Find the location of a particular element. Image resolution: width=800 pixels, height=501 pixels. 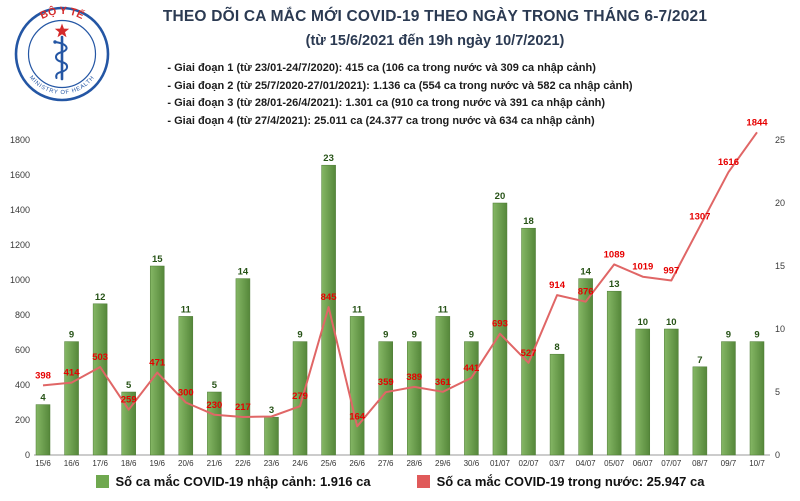

svg-text: 1200 is located at coordinates (20, 245).